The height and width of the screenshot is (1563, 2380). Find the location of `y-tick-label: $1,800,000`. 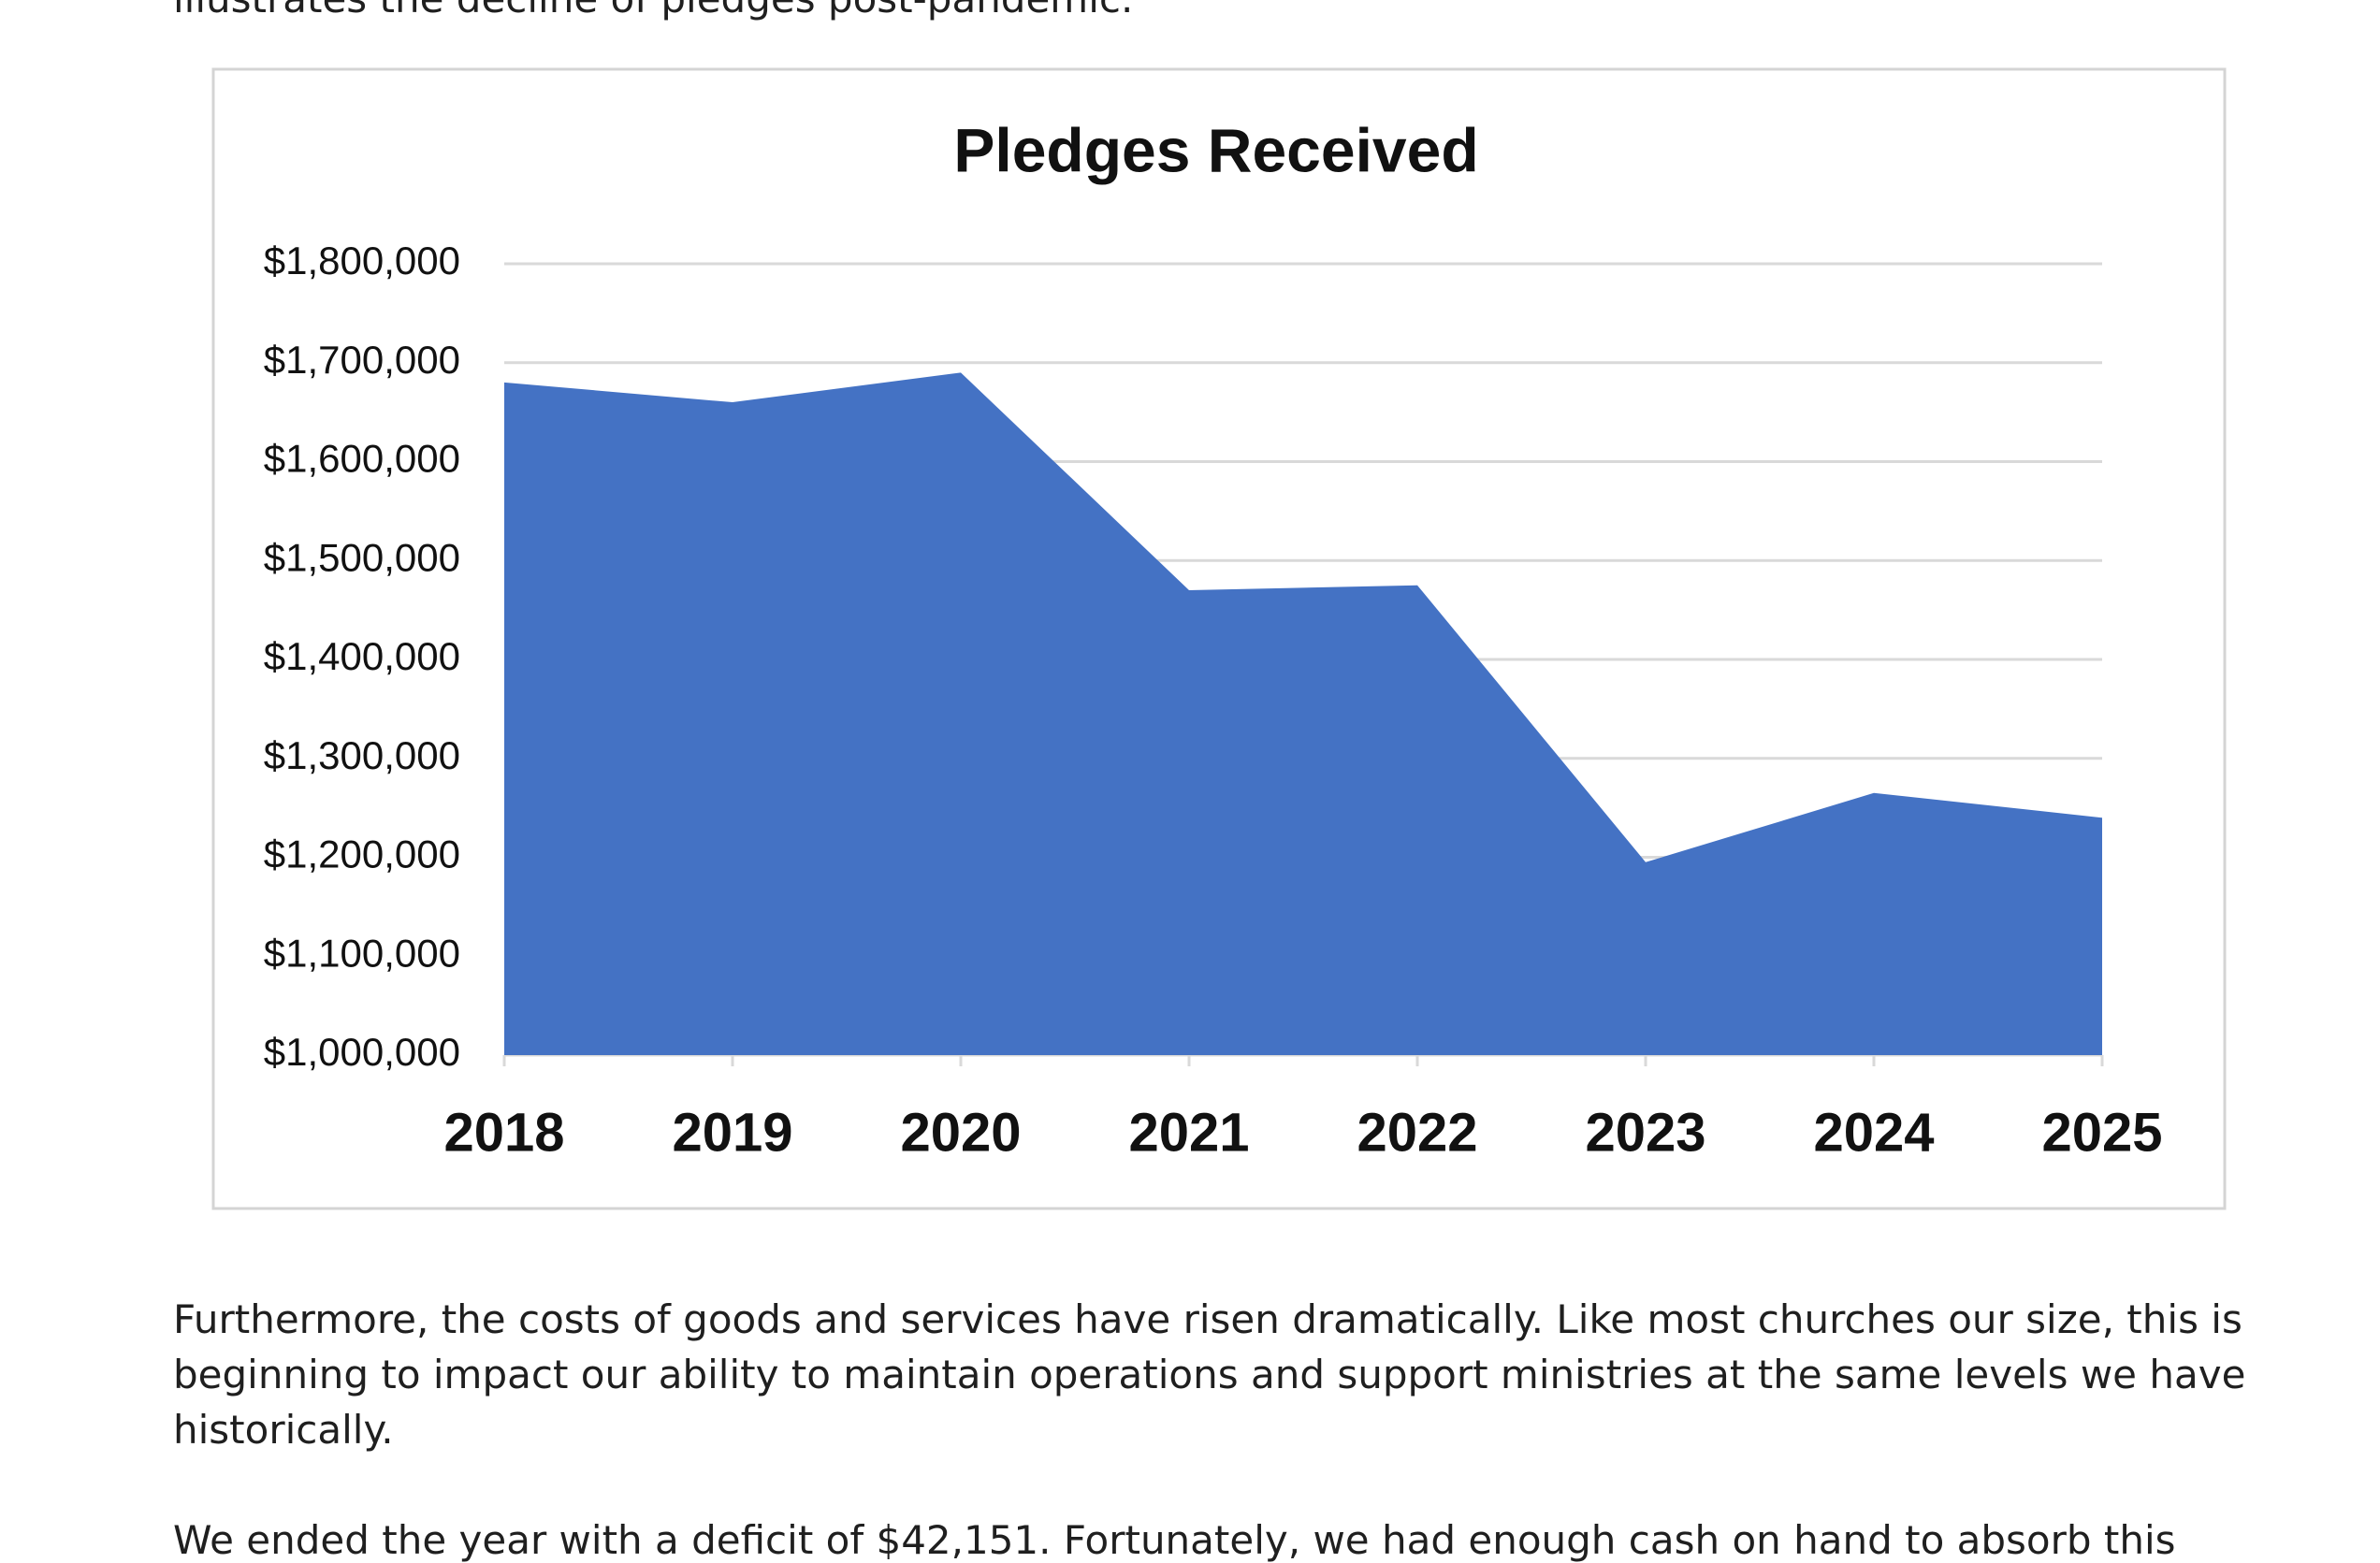

y-tick-label: $1,800,000 is located at coordinates (362, 260).